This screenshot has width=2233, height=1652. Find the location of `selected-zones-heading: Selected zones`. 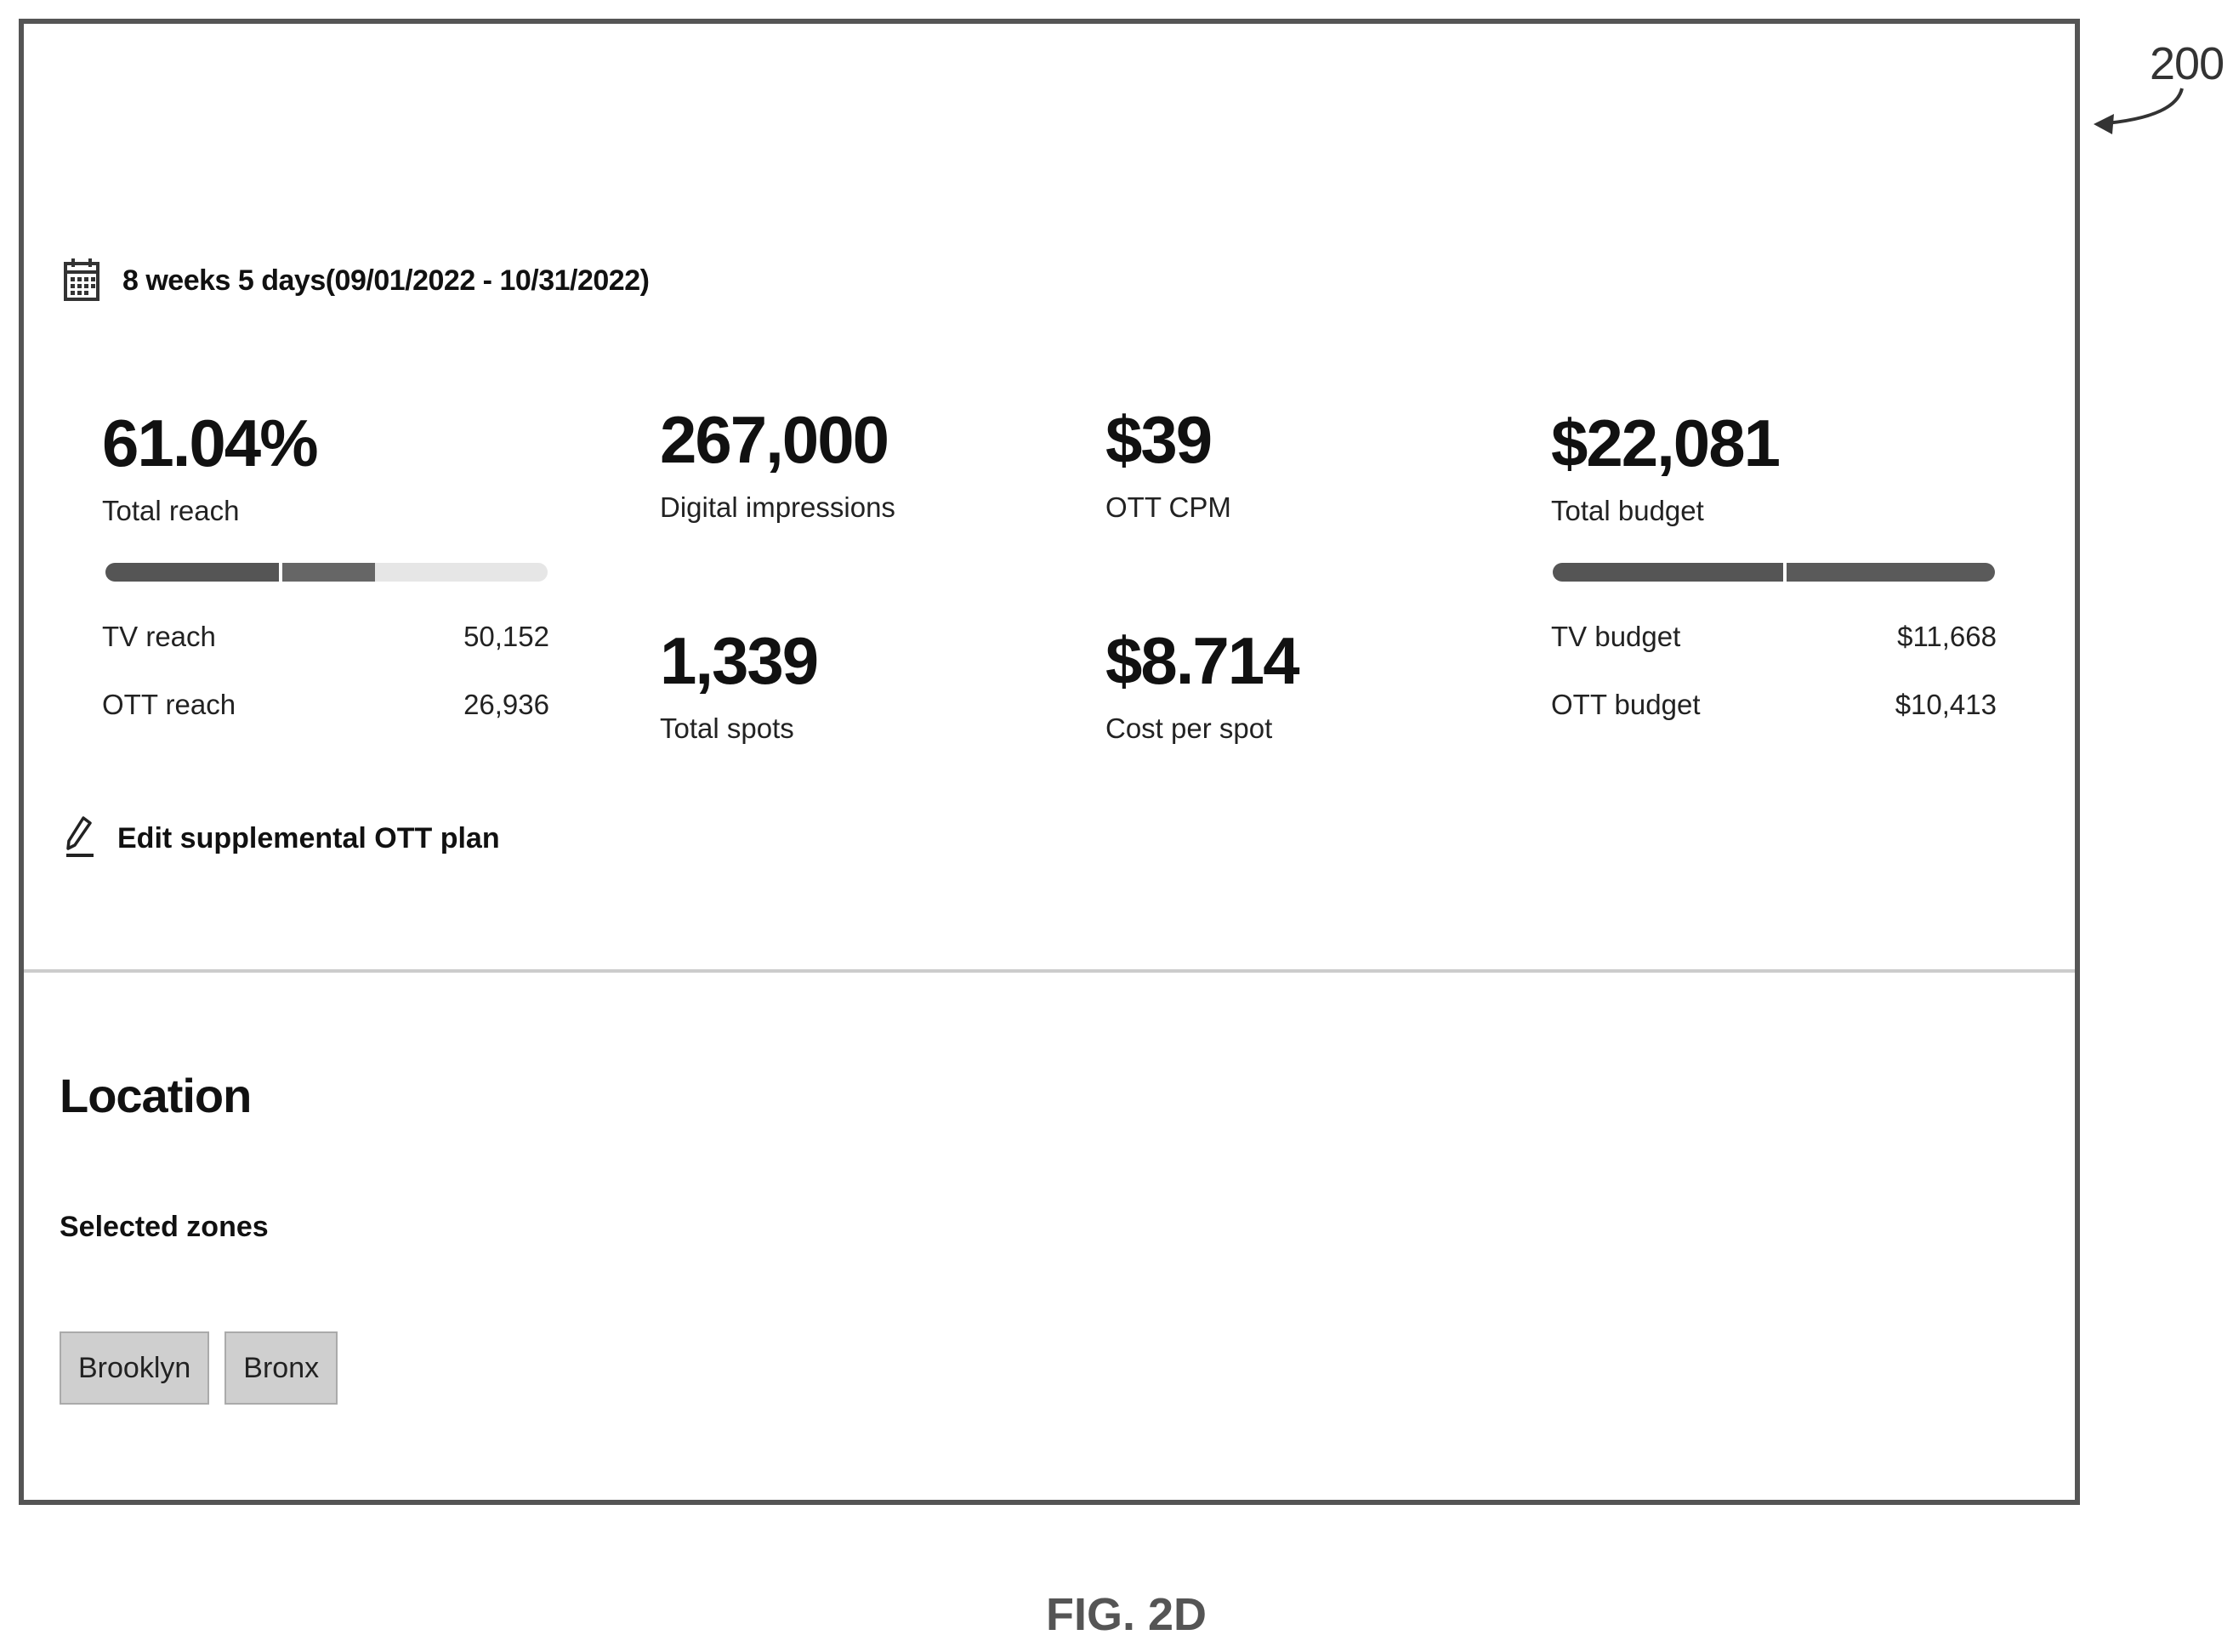

selected-zones-heading: Selected zones is located at coordinates (165, 1227).